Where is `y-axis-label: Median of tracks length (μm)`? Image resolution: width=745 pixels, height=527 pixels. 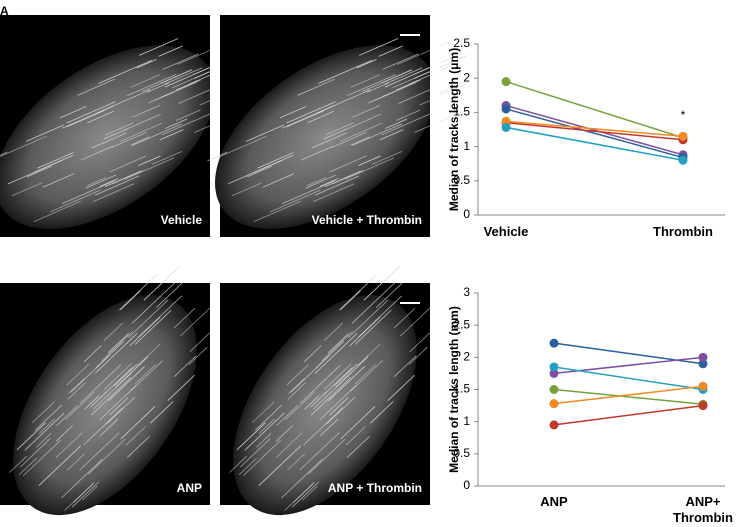 y-axis-label: Median of tracks length (μm) is located at coordinates (454, 129).